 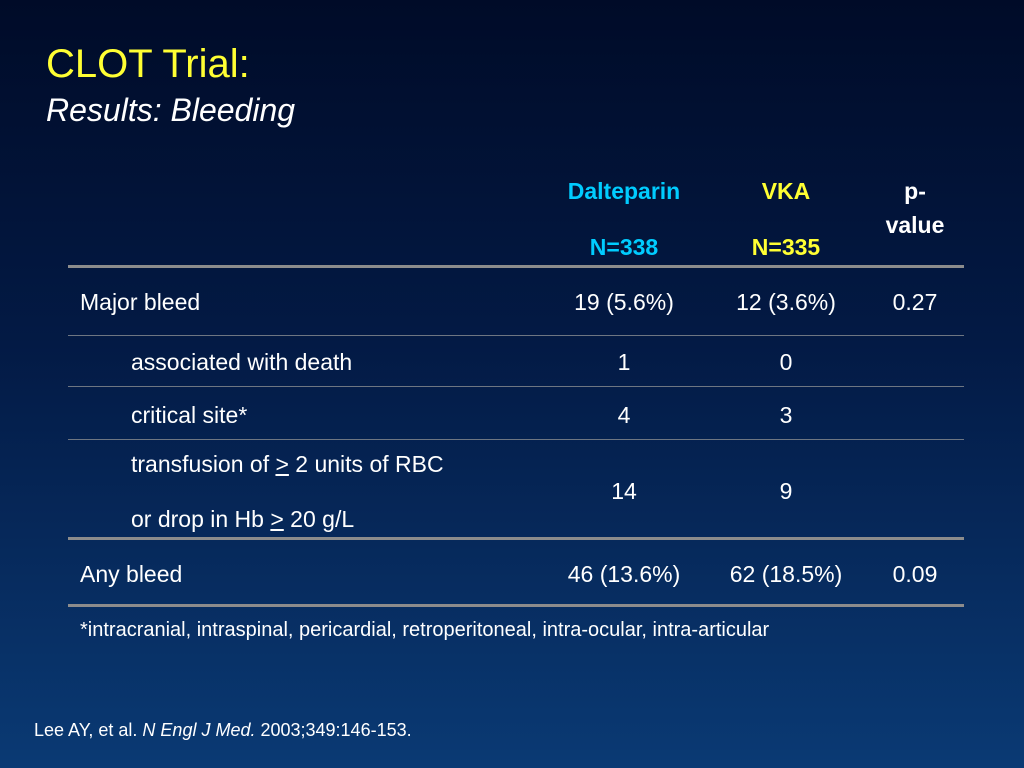 I want to click on row-label: Any bleed, so click(x=131, y=574).